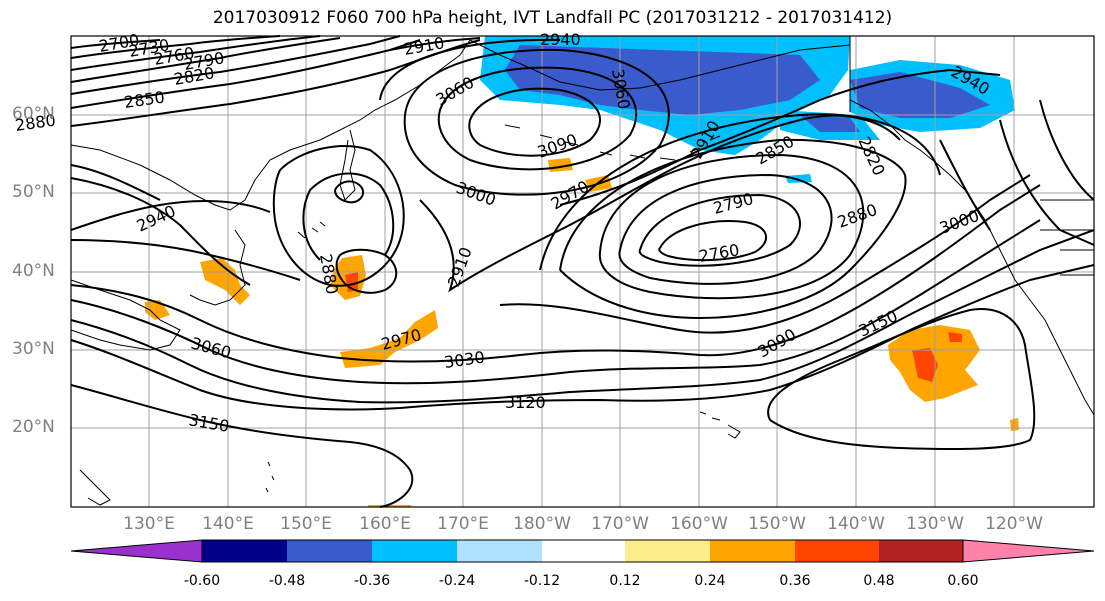 The height and width of the screenshot is (601, 1105). I want to click on contour-low-mid, so click(348, 216).